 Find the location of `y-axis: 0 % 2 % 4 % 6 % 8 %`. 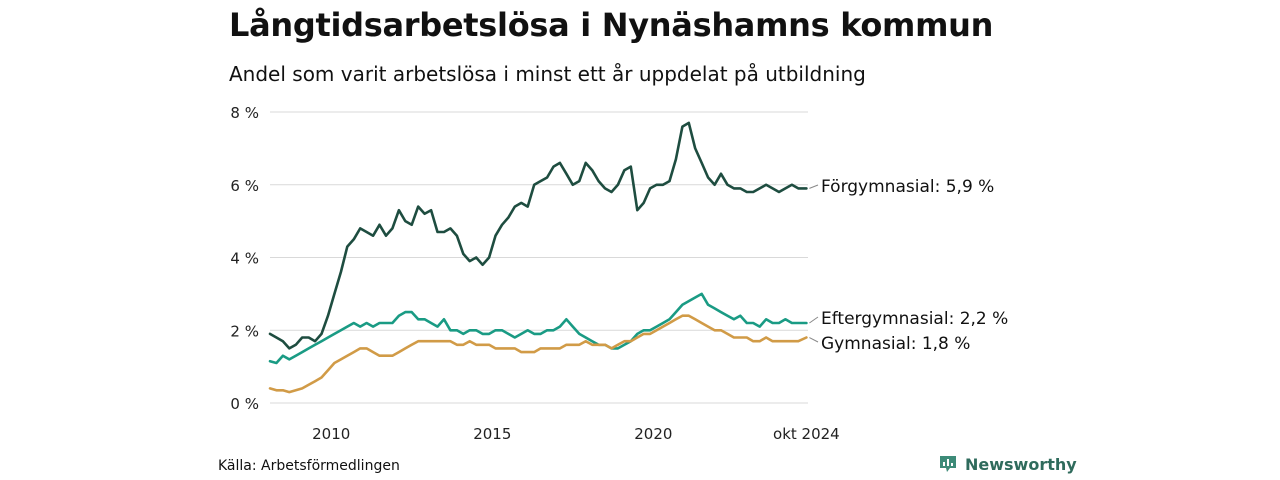

y-axis: 0 % 2 % 4 % 6 % 8 % is located at coordinates (244, 258).